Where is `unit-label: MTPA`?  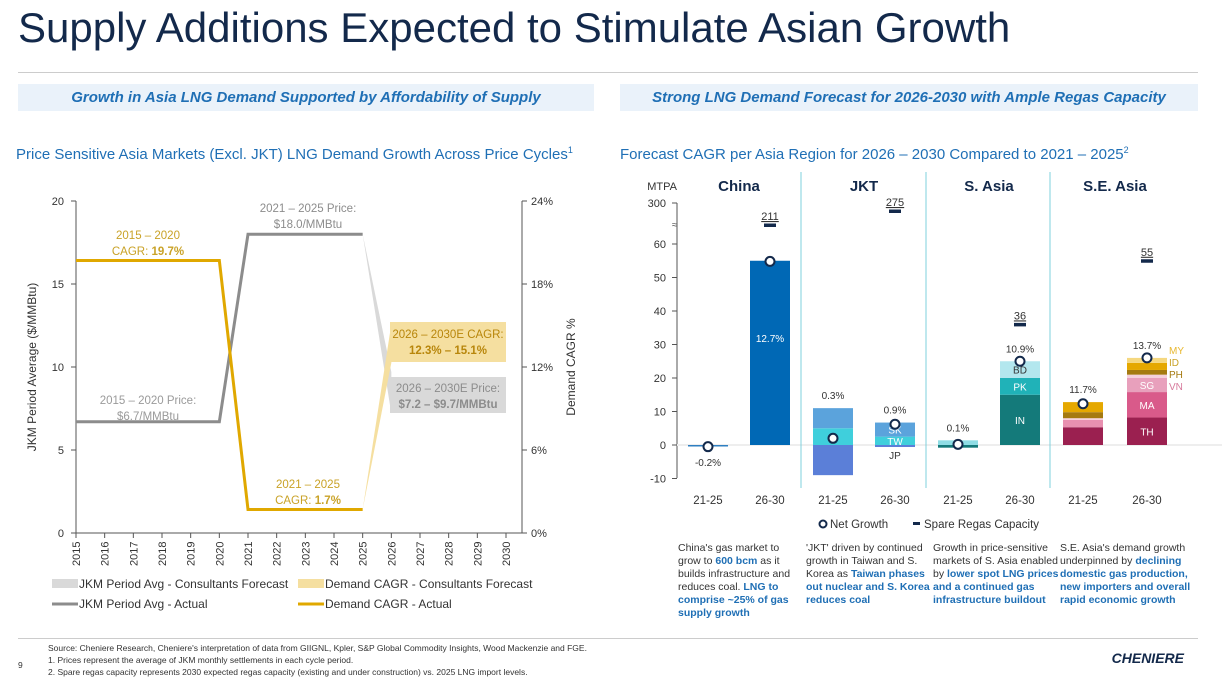
unit-label: MTPA is located at coordinates (662, 187).